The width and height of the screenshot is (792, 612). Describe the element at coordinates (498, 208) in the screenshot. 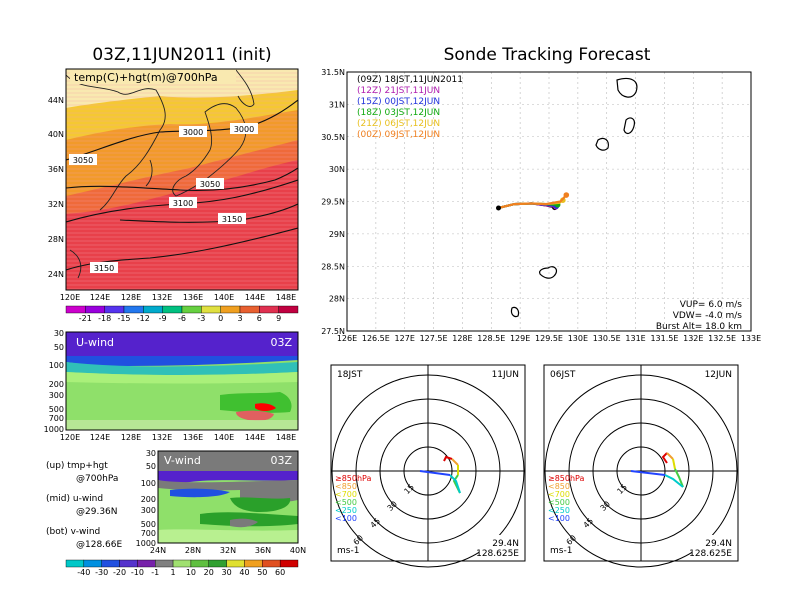

I see `launch-point` at that location.